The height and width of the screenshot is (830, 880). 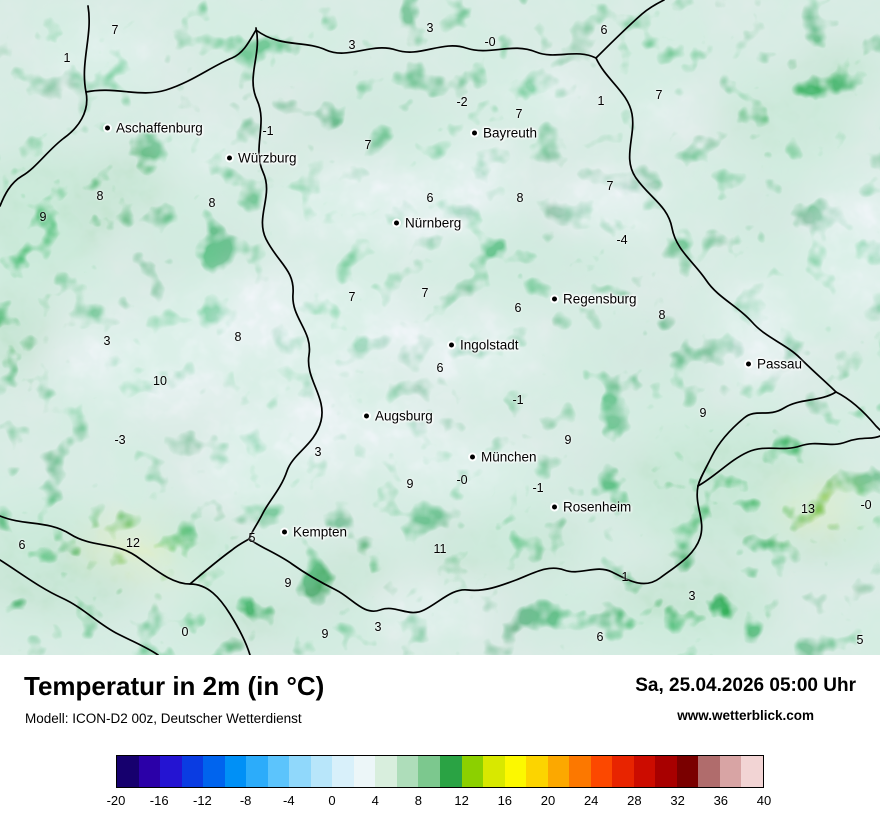 What do you see at coordinates (439, 804) in the screenshot?
I see `colorbar-ticks: -20 -16 -12 -8 -4 0 4 8 12 16 20 24 28 32 36 40` at bounding box center [439, 804].